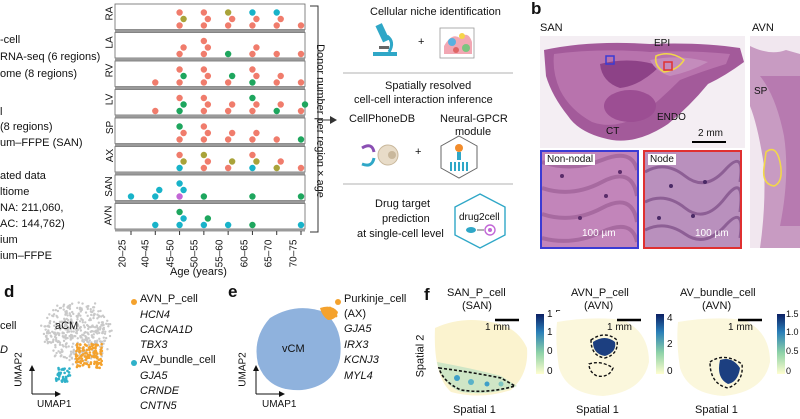 This screenshot has width=800, height=419. Describe the element at coordinates (428, 86) in the screenshot. I see `step-ccc-line1: Spatially resolved` at that location.